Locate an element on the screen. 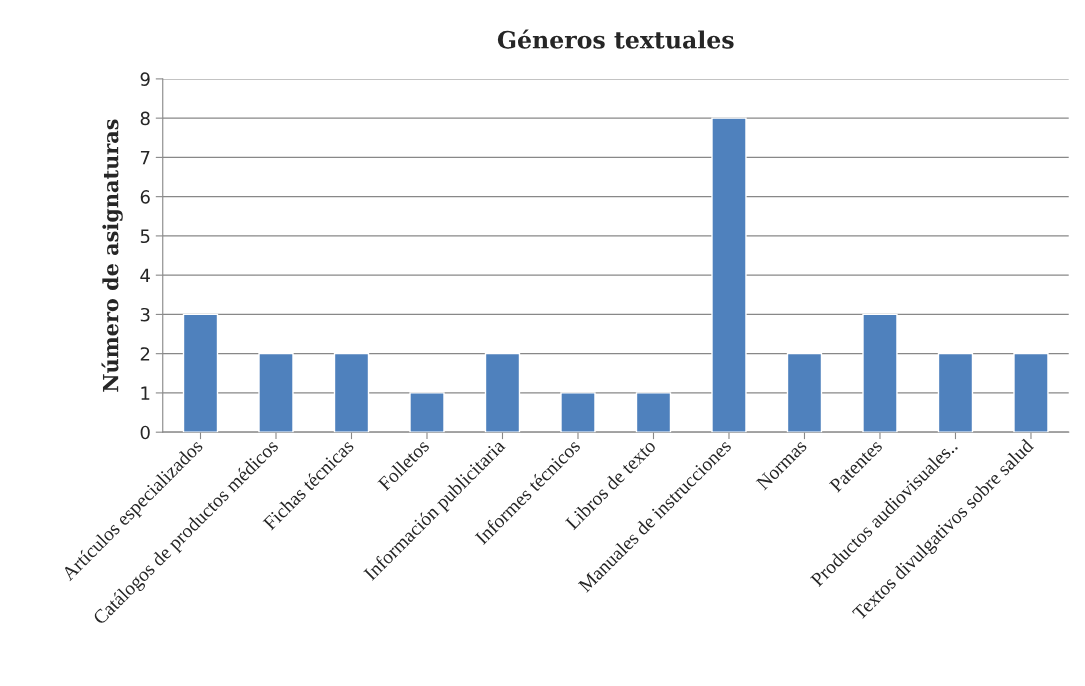 Image resolution: width=1085 pixels, height=686 pixels. y-tick-label: 3 is located at coordinates (145, 314).